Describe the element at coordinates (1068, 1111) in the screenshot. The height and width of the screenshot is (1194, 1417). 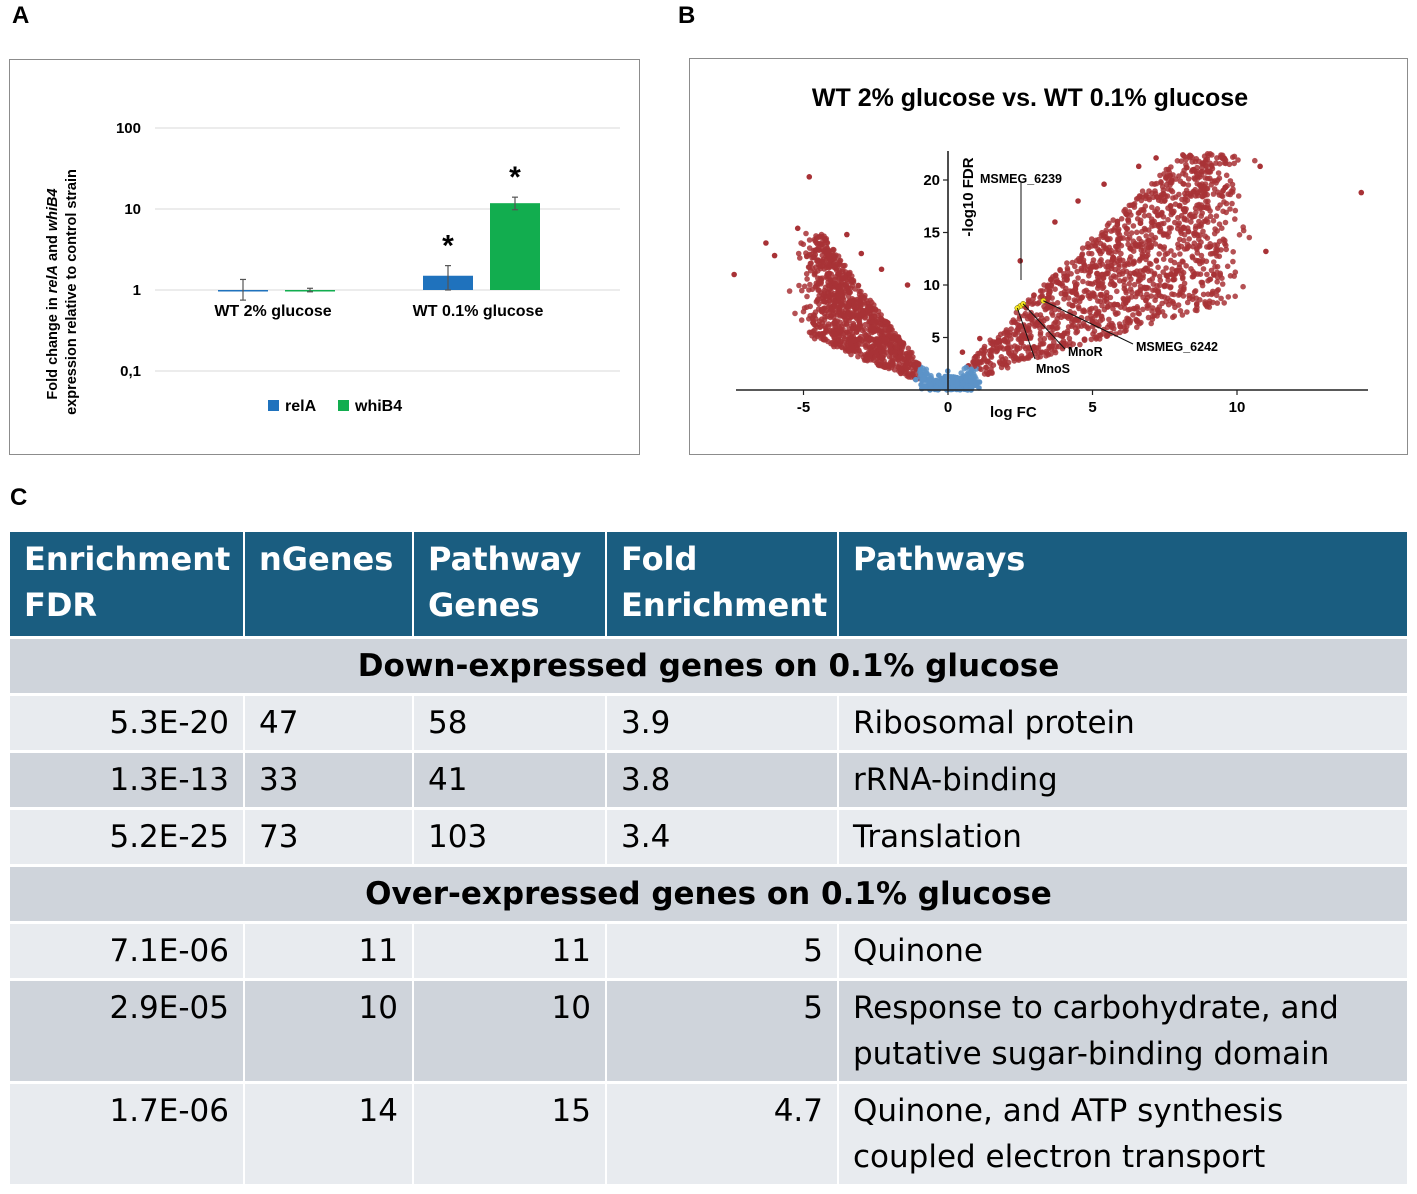
I see `pathway-line1: Quinone, and ATP synthesis` at that location.